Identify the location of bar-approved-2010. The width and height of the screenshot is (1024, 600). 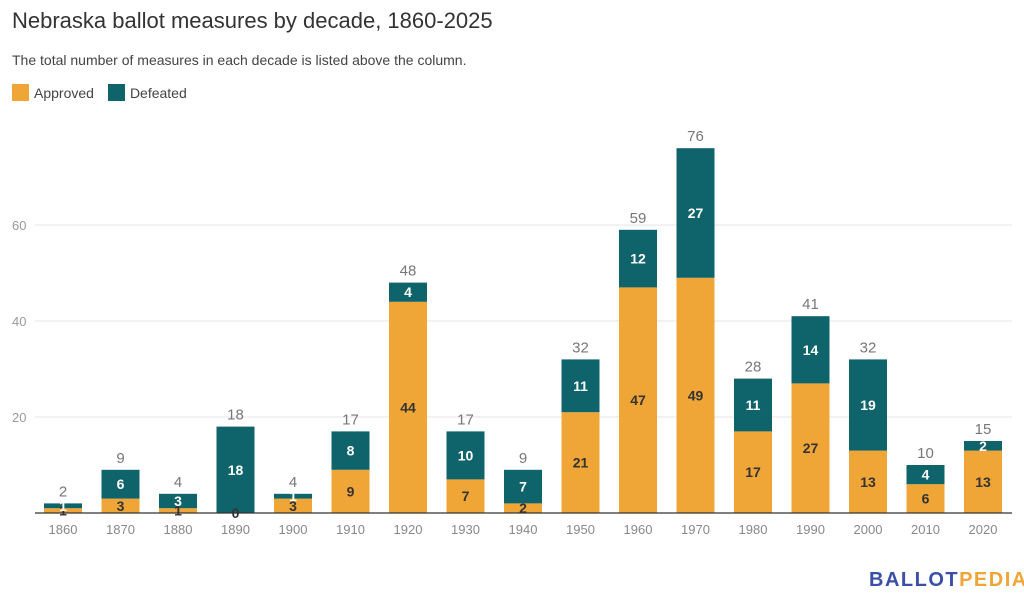
(925, 498).